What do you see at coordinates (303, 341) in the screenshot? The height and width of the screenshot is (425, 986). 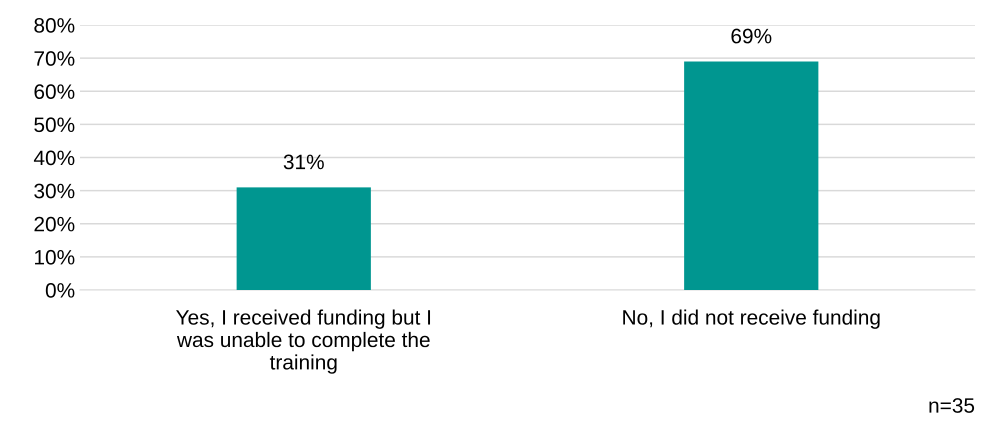 I see `x-tick-label: Yes, I received funding but I was unable to complete the training` at bounding box center [303, 341].